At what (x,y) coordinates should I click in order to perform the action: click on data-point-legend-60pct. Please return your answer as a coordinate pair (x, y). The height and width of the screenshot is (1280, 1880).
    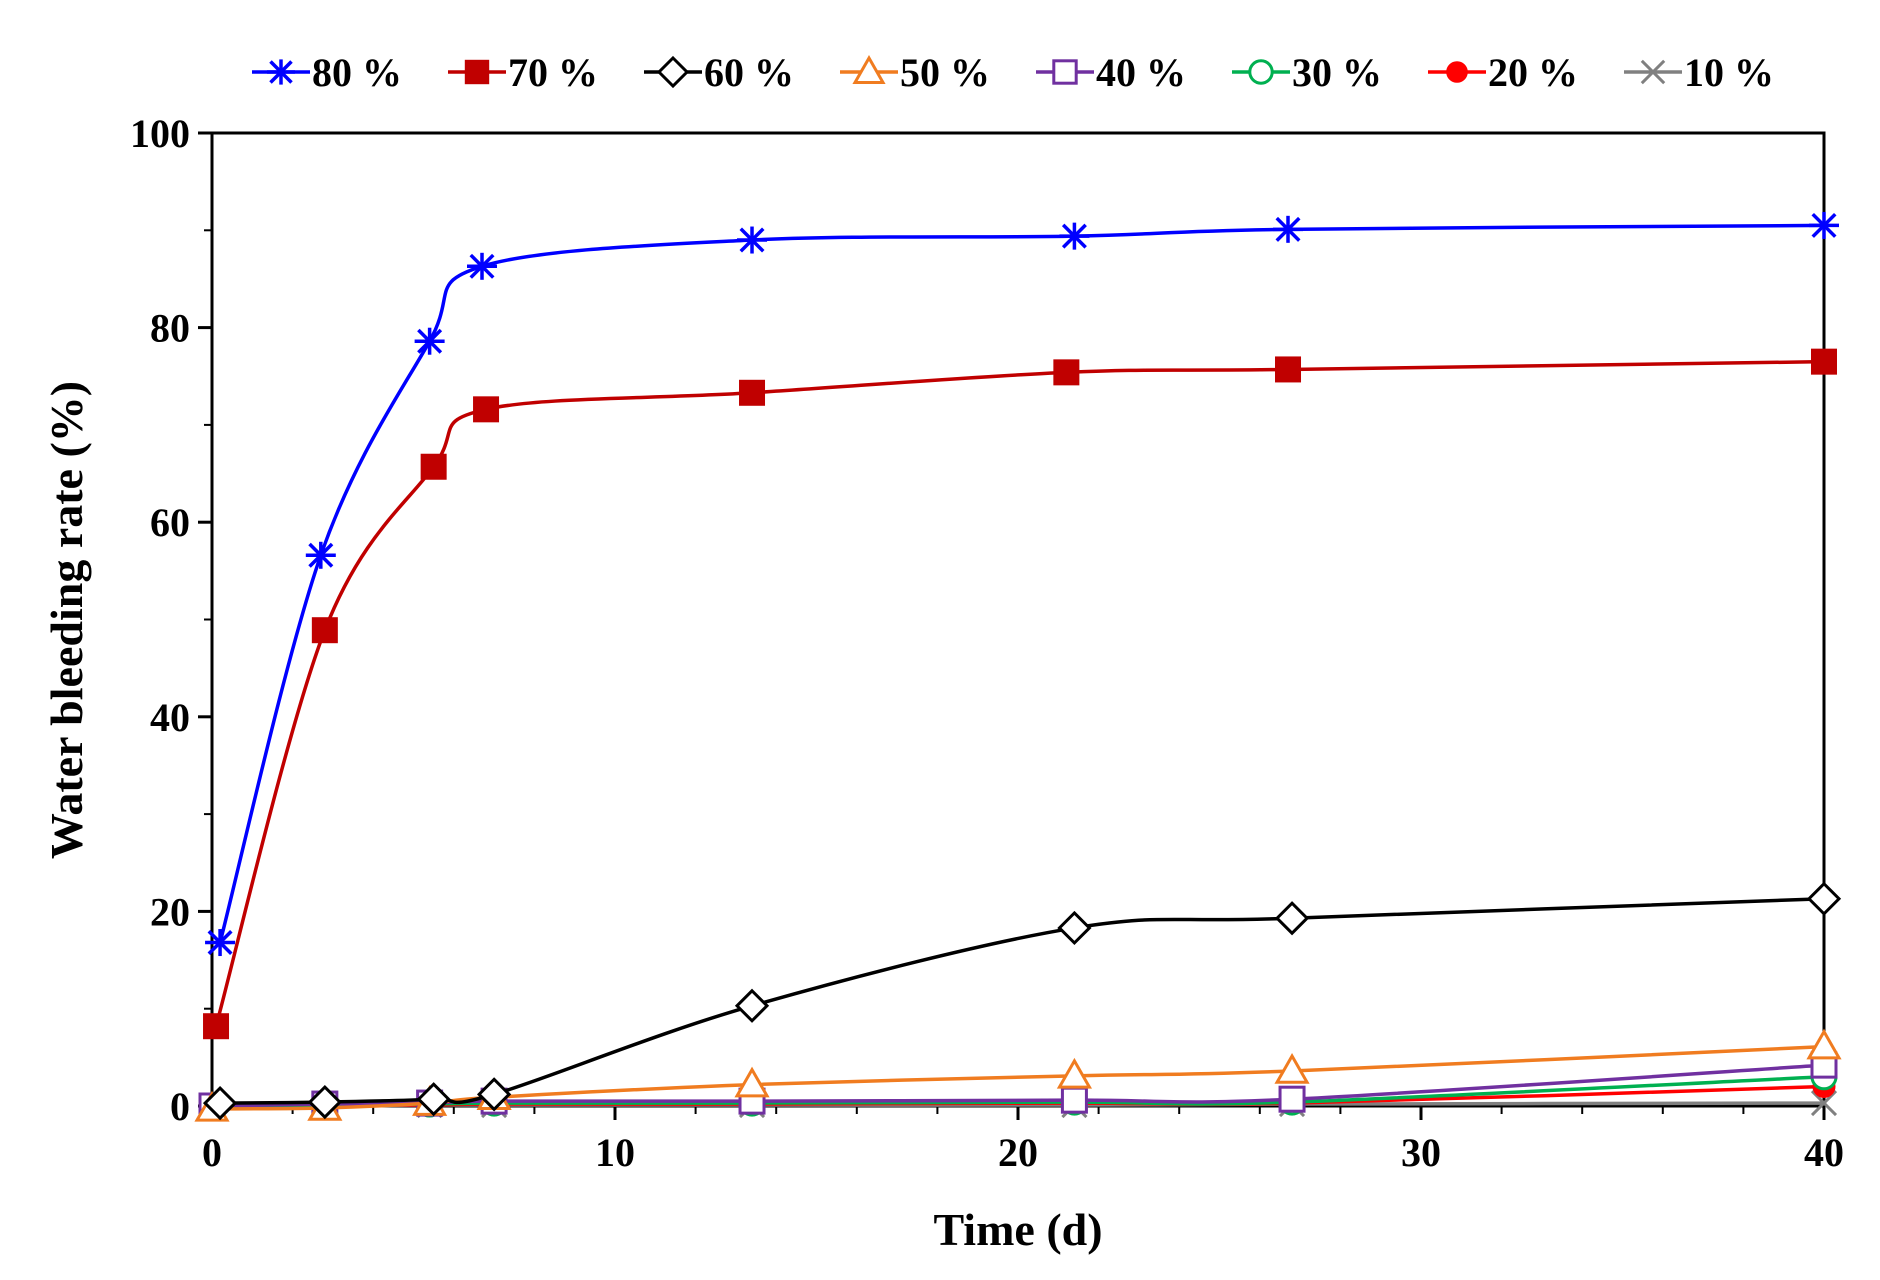
    Looking at the image, I should click on (673, 72).